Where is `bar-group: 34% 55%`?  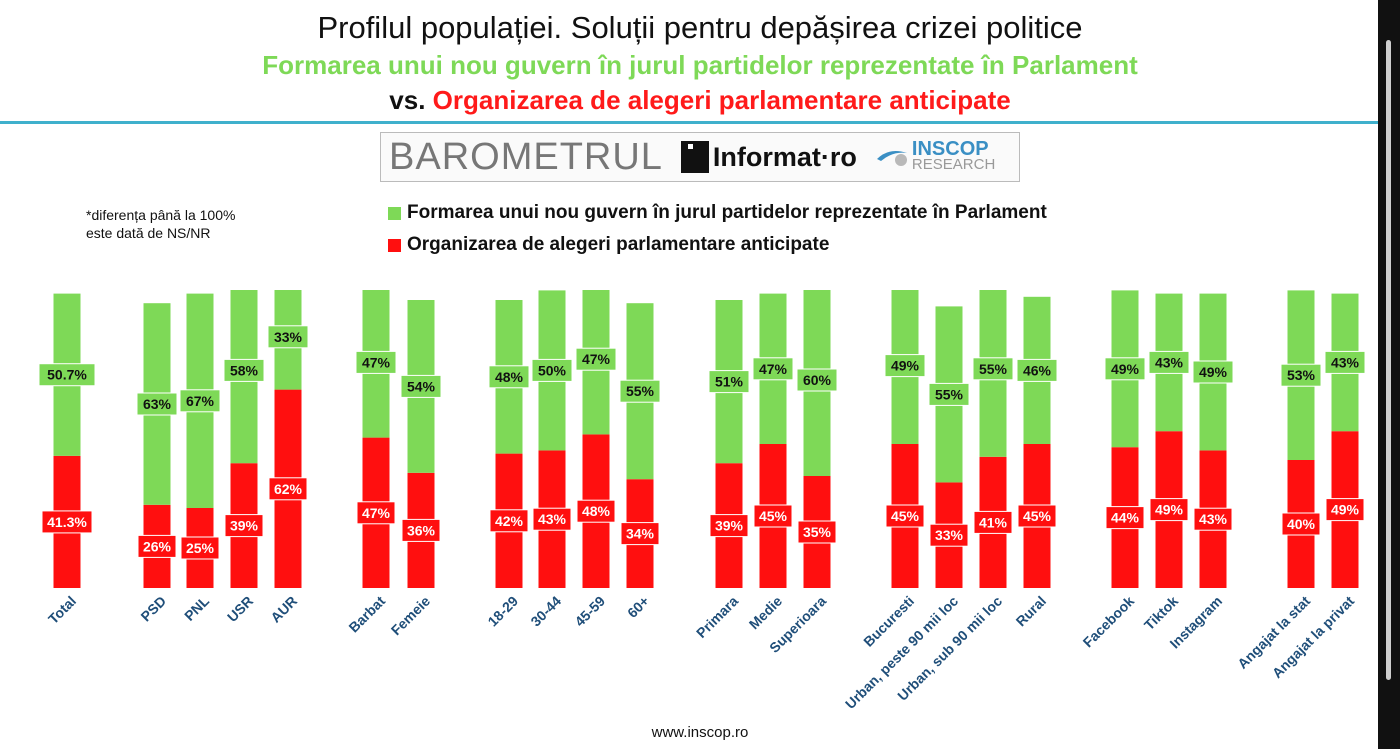 bar-group: 34% 55% is located at coordinates (640, 445).